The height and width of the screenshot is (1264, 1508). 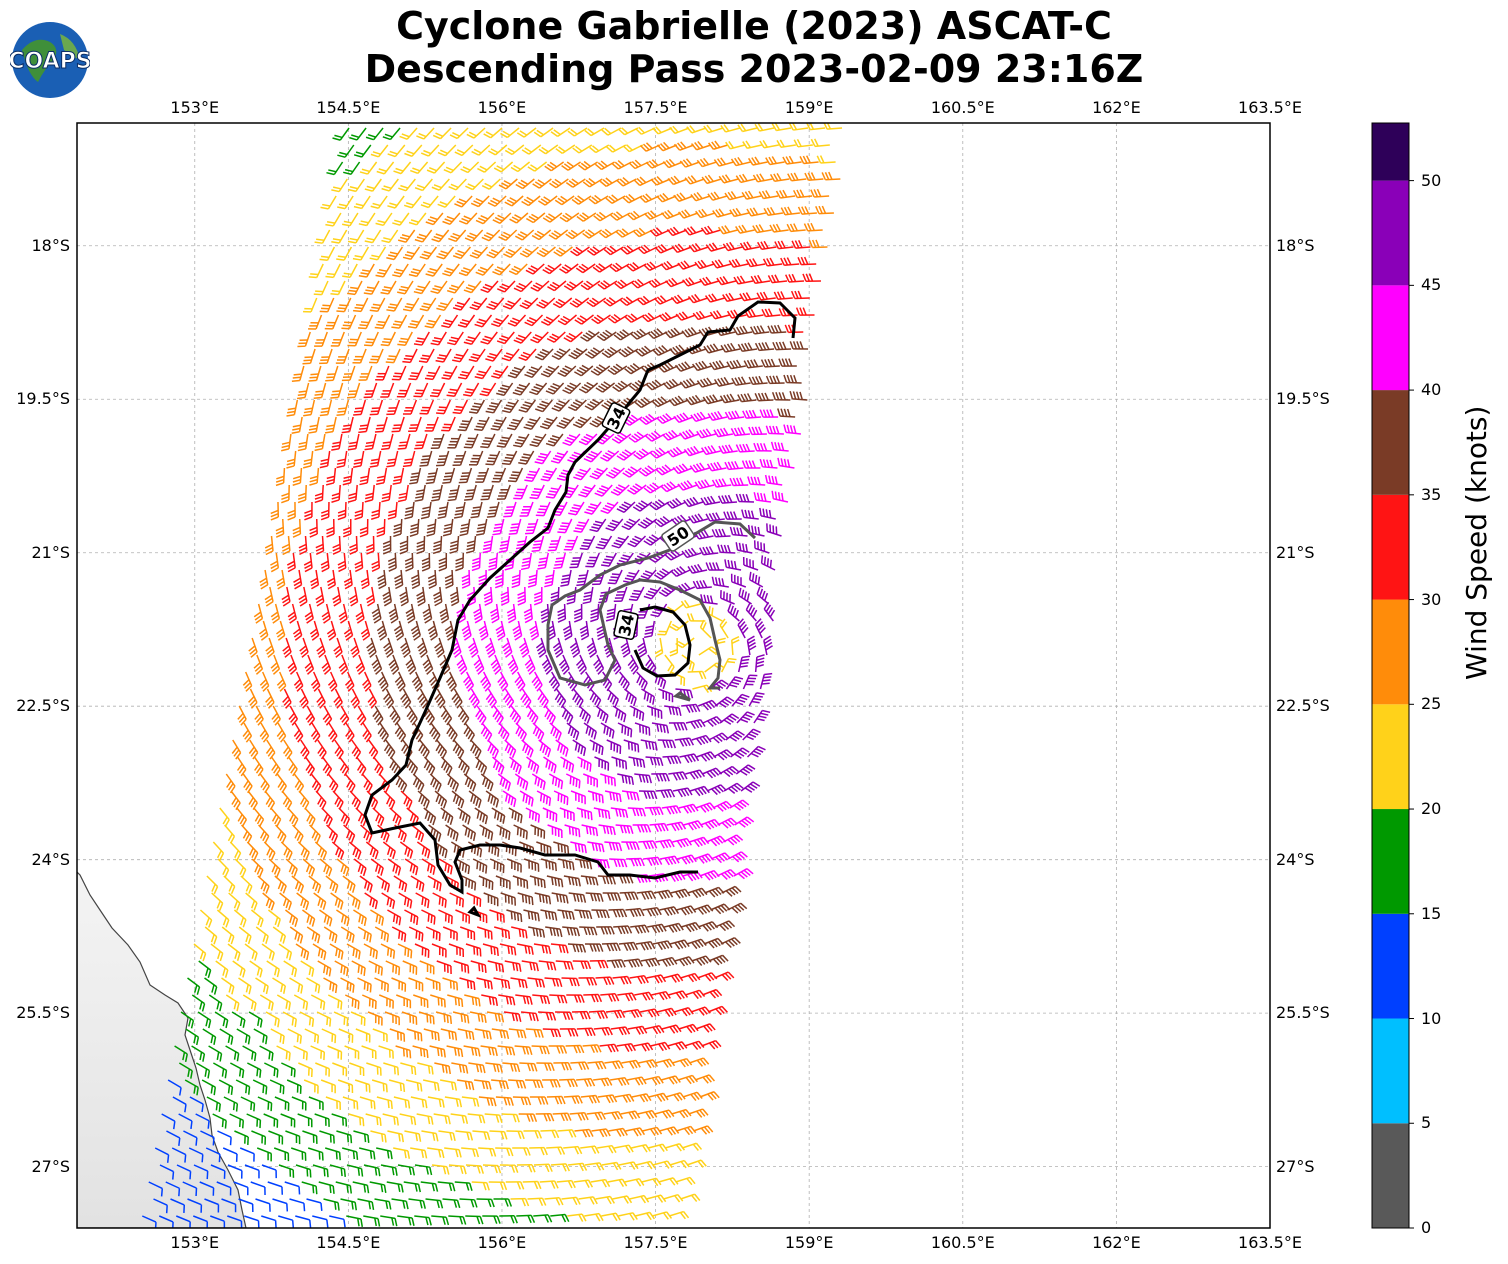 What do you see at coordinates (809, 107) in the screenshot?
I see `lon-tick-label-top: 159°E` at bounding box center [809, 107].